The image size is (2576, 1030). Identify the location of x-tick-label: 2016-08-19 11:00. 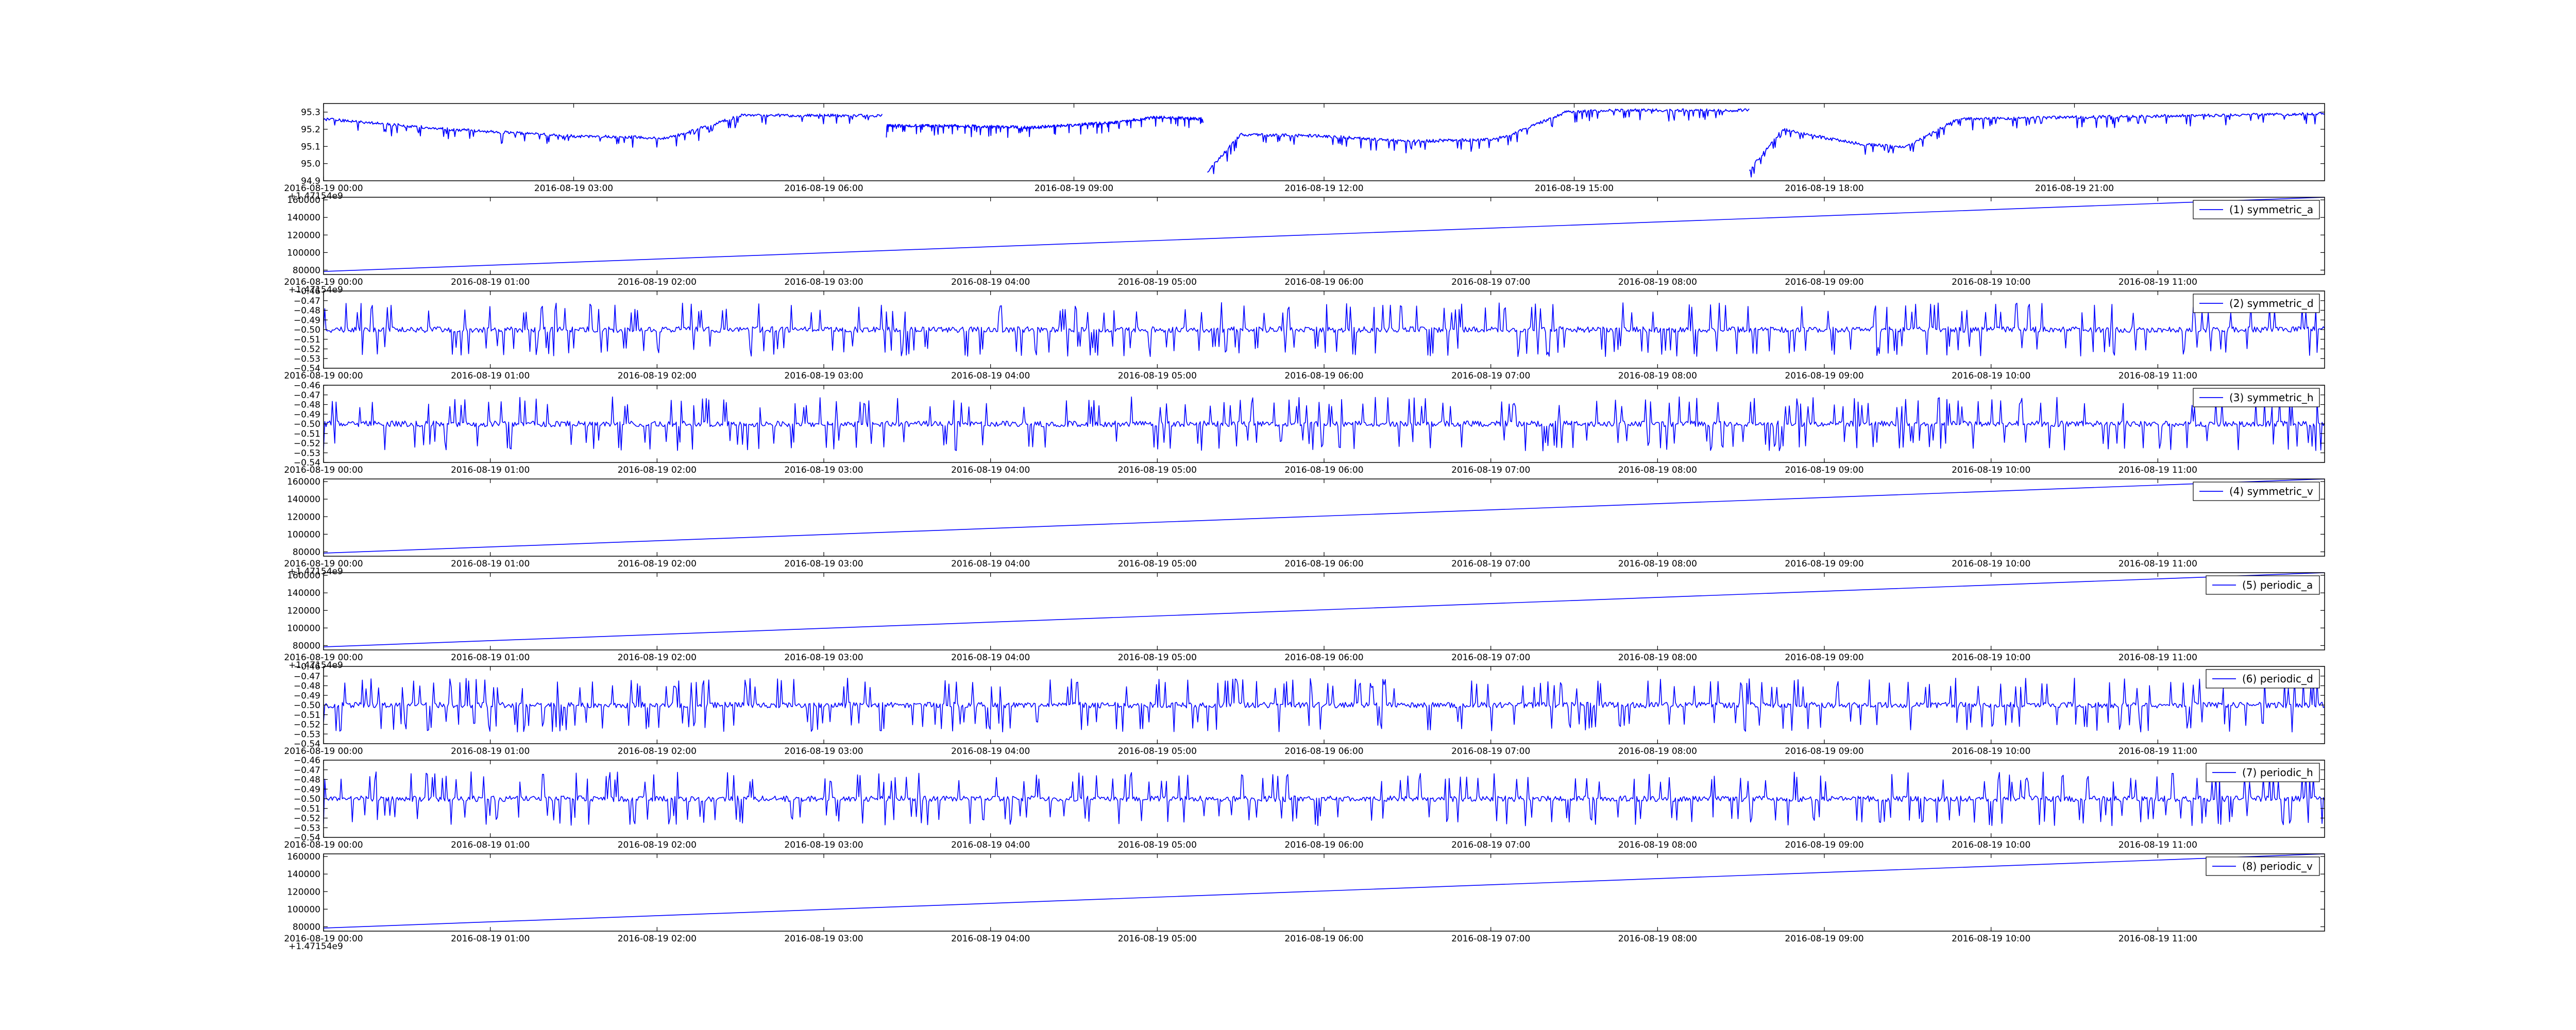
(2158, 564).